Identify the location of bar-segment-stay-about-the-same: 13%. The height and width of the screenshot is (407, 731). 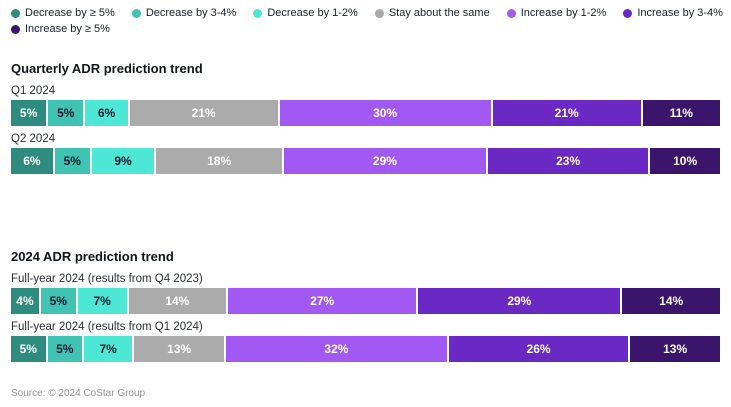
(179, 349).